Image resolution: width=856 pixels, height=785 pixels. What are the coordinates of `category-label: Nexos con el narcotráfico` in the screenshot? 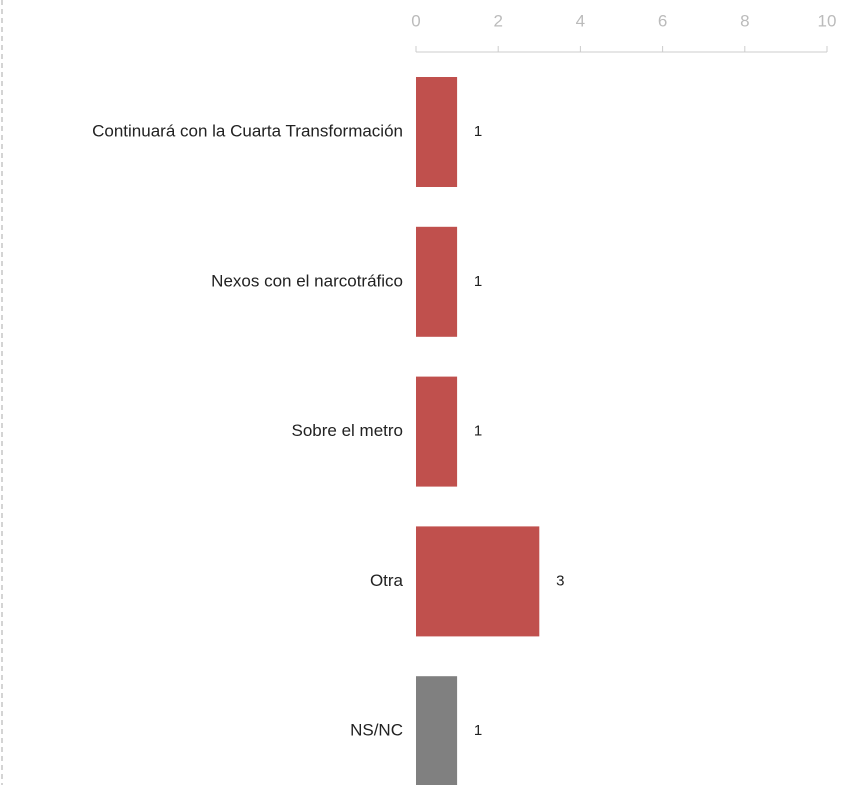 It's located at (307, 280).